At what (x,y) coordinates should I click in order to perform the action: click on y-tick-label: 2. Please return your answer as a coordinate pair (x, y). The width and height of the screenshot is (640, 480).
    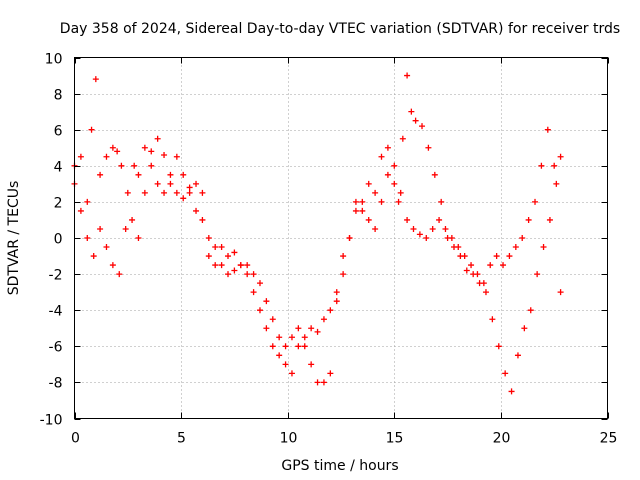
    Looking at the image, I should click on (58, 204).